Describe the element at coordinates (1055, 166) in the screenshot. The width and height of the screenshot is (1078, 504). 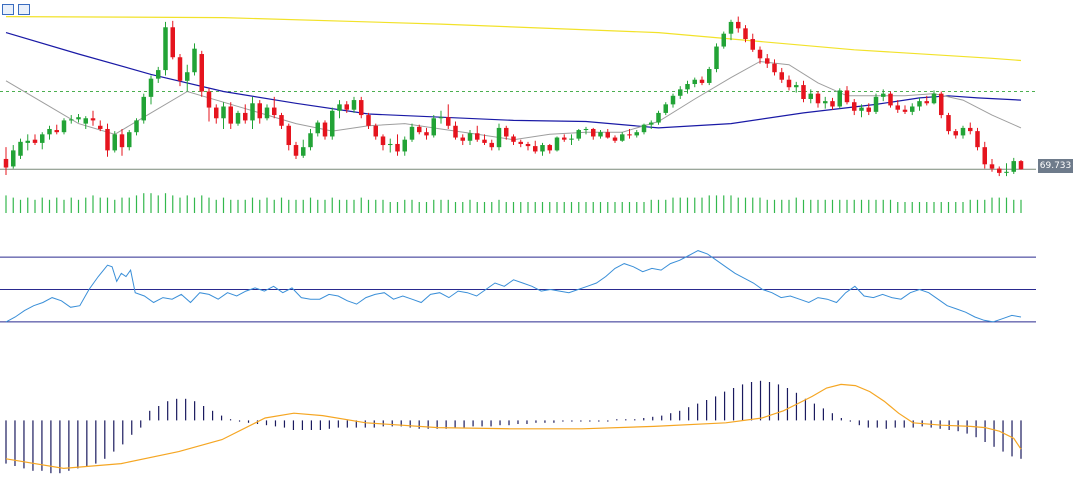
I see `last-price-badge: 69.733` at that location.